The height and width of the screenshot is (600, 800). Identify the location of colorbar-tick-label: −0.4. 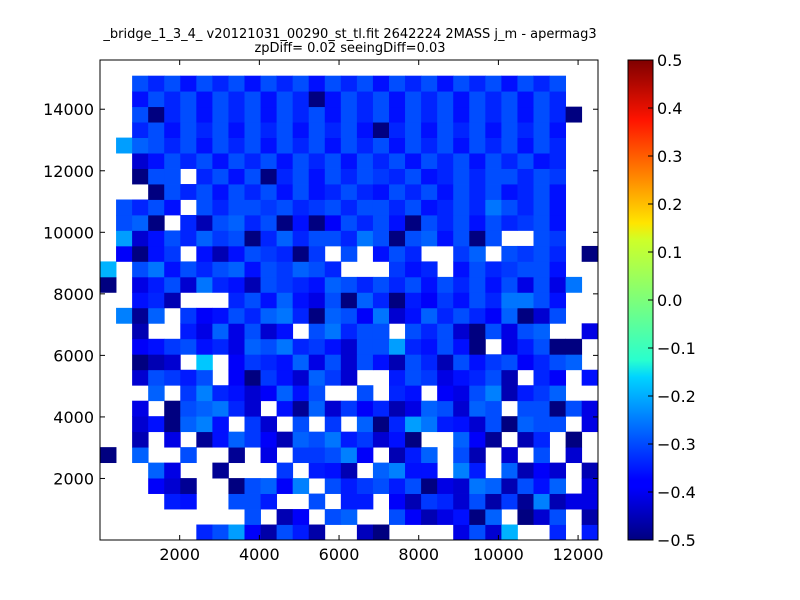
(676, 492).